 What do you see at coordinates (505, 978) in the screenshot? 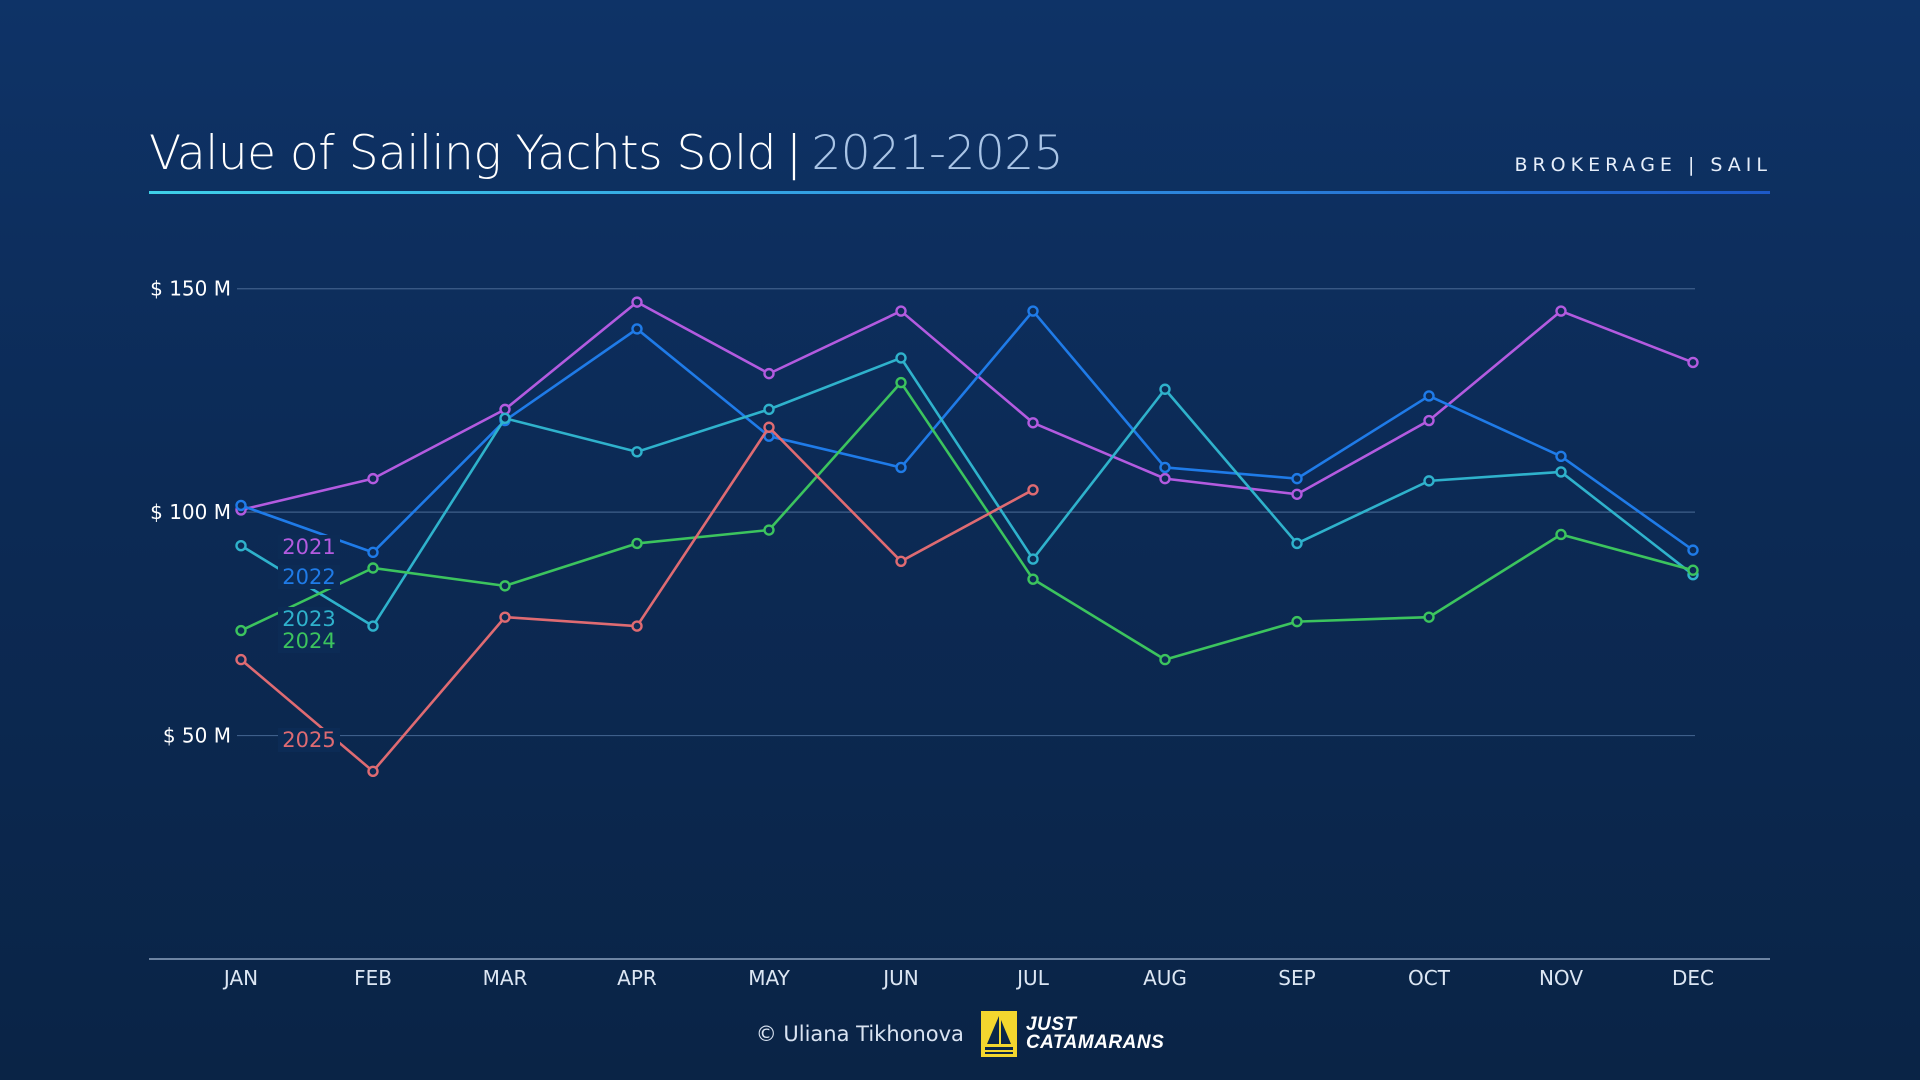
I see `x-tick-label: MAR` at bounding box center [505, 978].